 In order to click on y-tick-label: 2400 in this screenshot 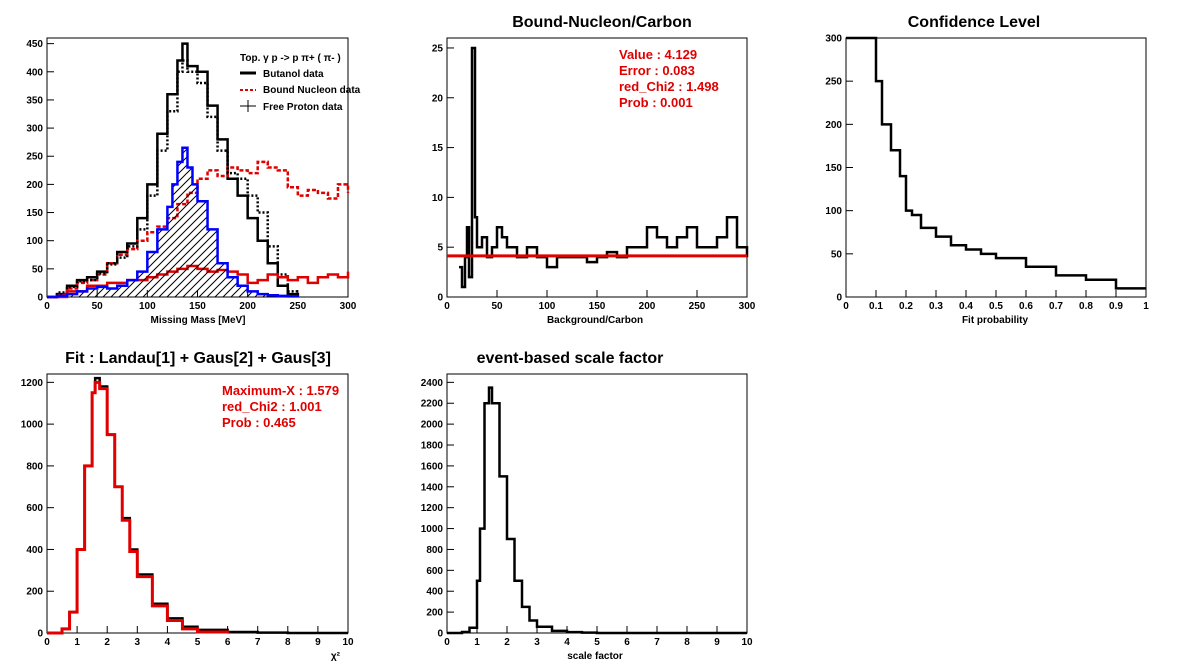, I will do `click(432, 383)`.